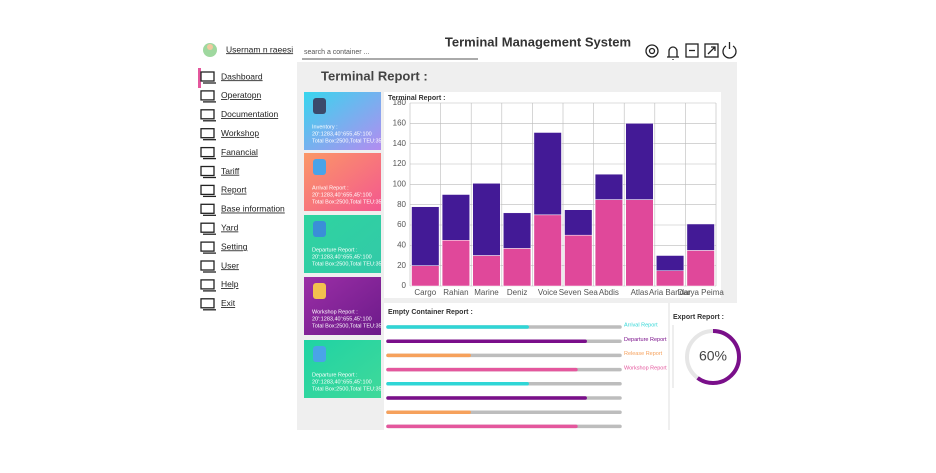 The image size is (936, 473). I want to click on y-tick-label: 60, so click(401, 224).